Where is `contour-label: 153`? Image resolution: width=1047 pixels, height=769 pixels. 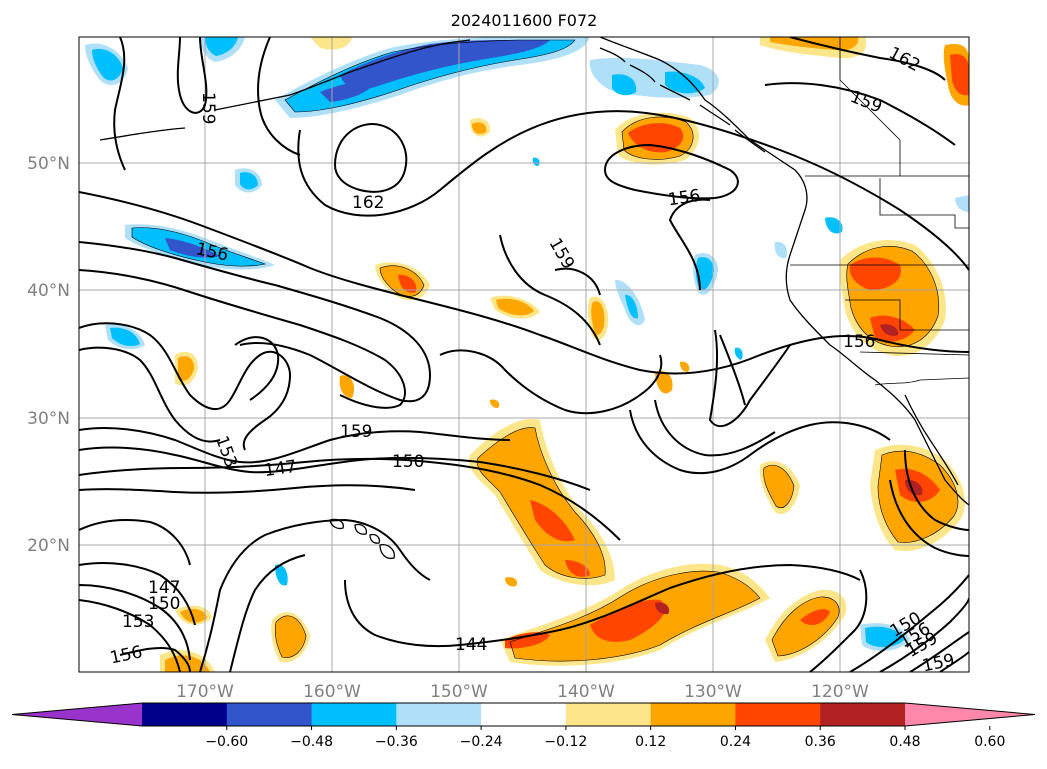
contour-label: 153 is located at coordinates (138, 622).